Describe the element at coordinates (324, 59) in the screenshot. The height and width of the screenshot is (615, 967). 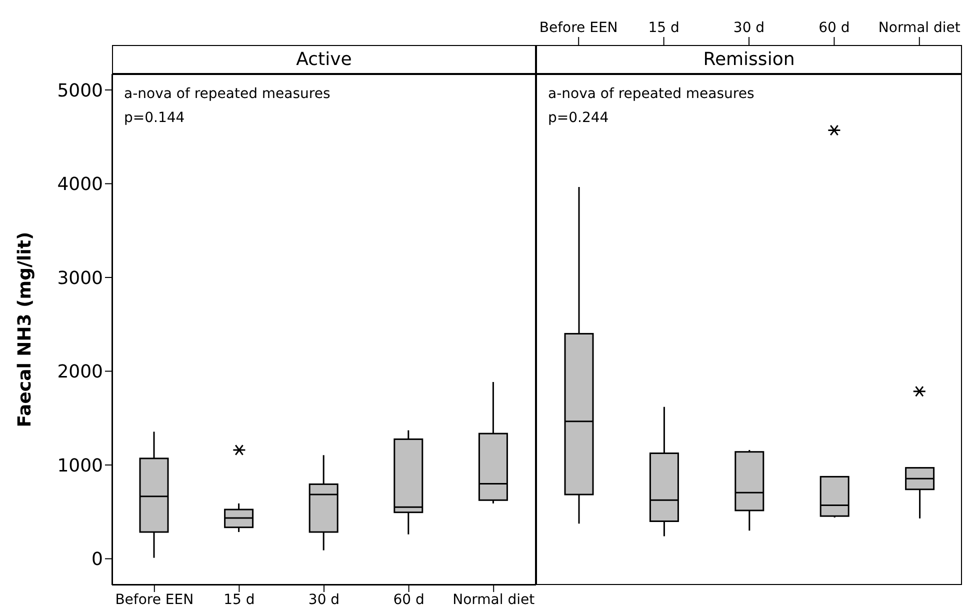
I see `chart-title: Active` at that location.